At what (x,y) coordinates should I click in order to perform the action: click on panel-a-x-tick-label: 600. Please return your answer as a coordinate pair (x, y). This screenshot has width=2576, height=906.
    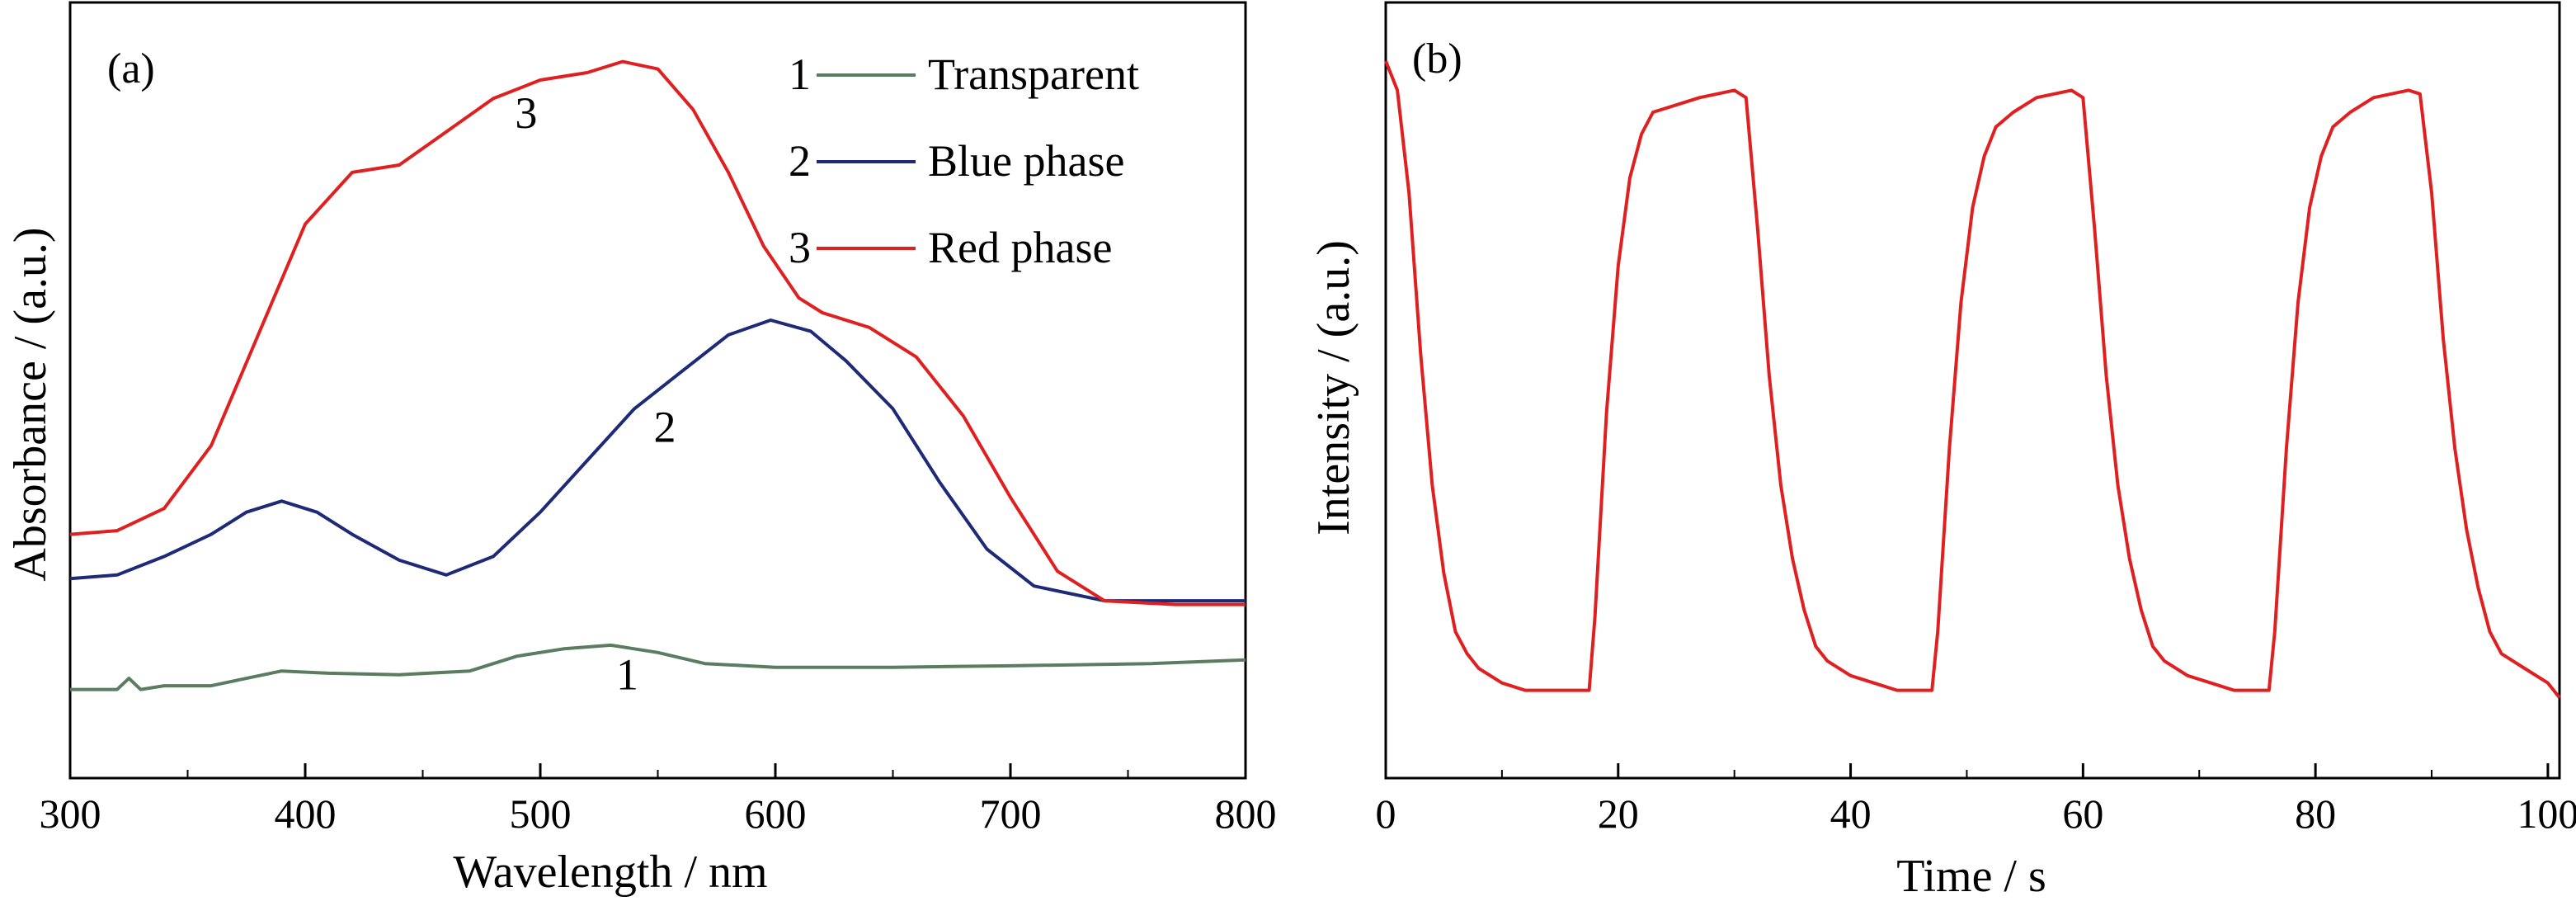
    Looking at the image, I should click on (776, 813).